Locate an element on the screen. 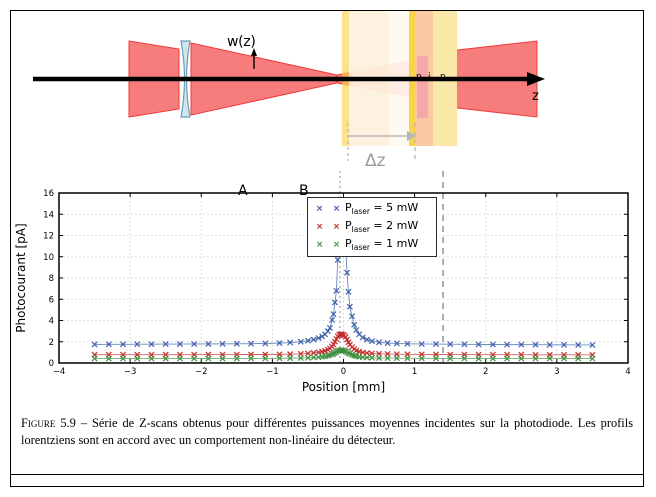  optical-axis-arrowhead is located at coordinates (536, 79).